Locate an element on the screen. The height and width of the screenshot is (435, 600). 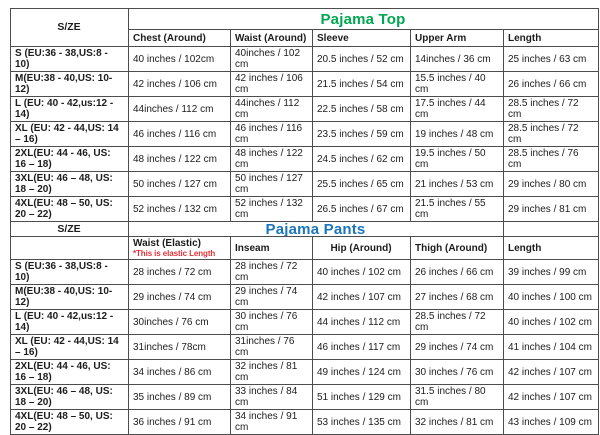
value-cell: 32 inches / 81 cm is located at coordinates (271, 372).